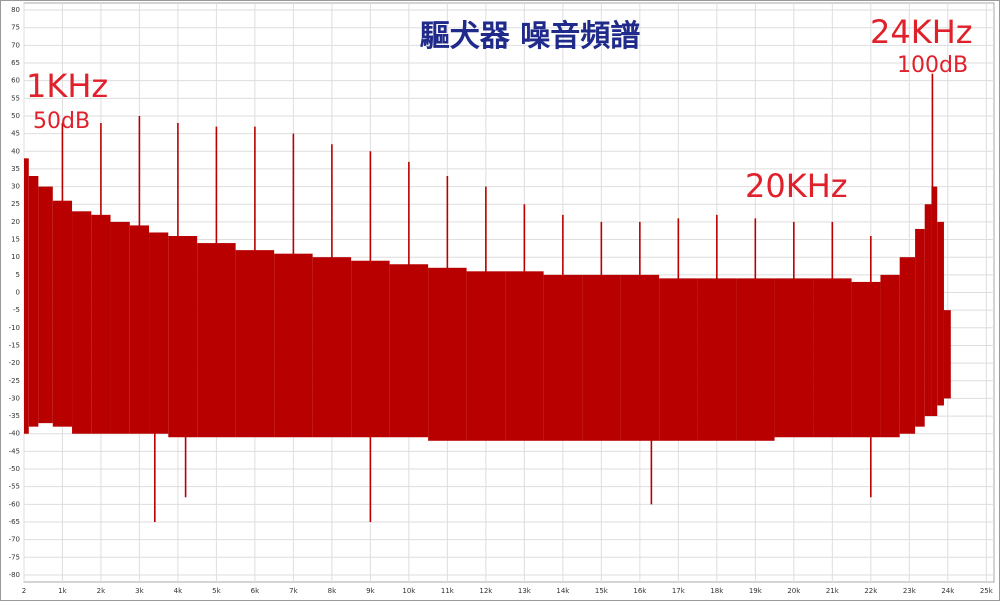 The height and width of the screenshot is (601, 1000). I want to click on x-tick-label: 15k, so click(602, 591).